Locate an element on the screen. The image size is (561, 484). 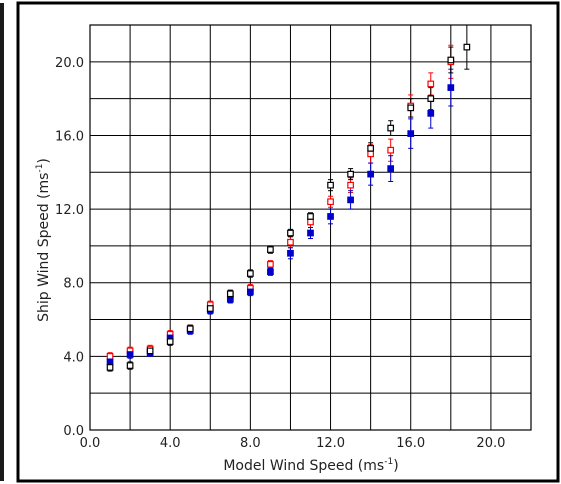
y-axis-ticks: 0.0 4.0 8.0 12.0 16.0 20.0 is located at coordinates (69, 247).